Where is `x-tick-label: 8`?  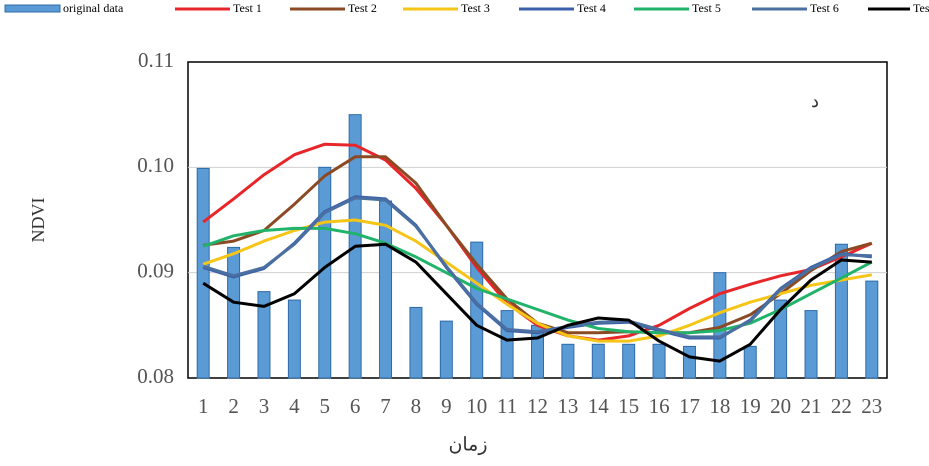 x-tick-label: 8 is located at coordinates (416, 406).